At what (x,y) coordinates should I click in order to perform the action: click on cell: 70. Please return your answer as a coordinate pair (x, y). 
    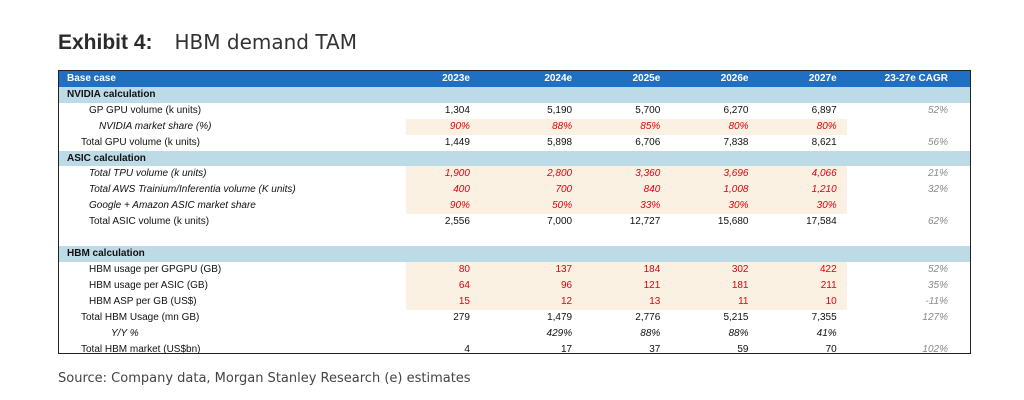
    Looking at the image, I should click on (831, 348).